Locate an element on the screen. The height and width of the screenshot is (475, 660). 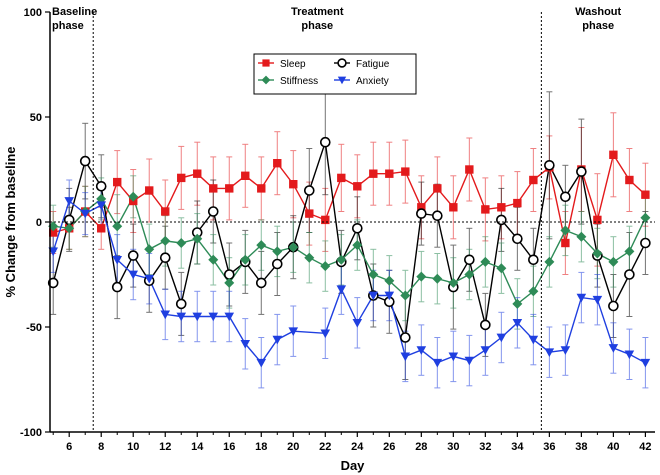
x-tick-label: 38 is located at coordinates (581, 447).